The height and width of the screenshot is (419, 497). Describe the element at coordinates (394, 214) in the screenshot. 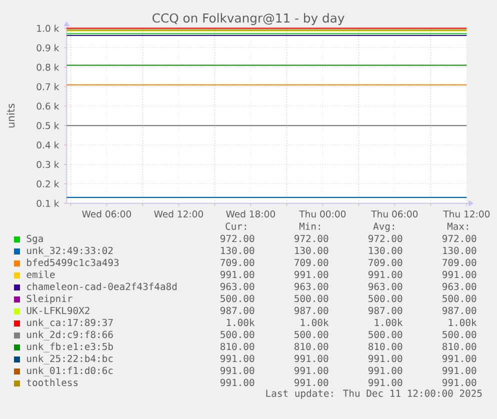

I see `x-tick-label: Thu 06:00` at that location.